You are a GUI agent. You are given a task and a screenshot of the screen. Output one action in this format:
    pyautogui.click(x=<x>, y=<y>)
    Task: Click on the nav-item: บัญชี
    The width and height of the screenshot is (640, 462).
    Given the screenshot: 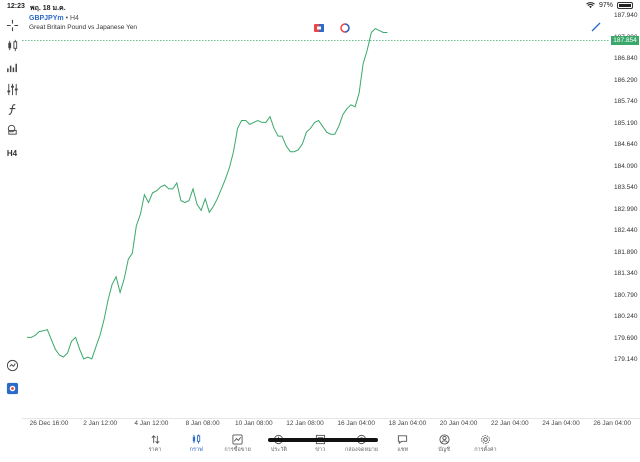 What is the action you would take?
    pyautogui.click(x=444, y=444)
    